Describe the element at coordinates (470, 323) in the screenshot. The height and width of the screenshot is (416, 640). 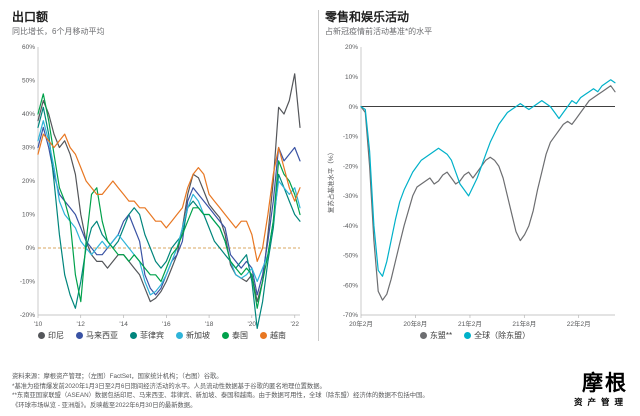
I see `svg-text: 21年2月` at that location.